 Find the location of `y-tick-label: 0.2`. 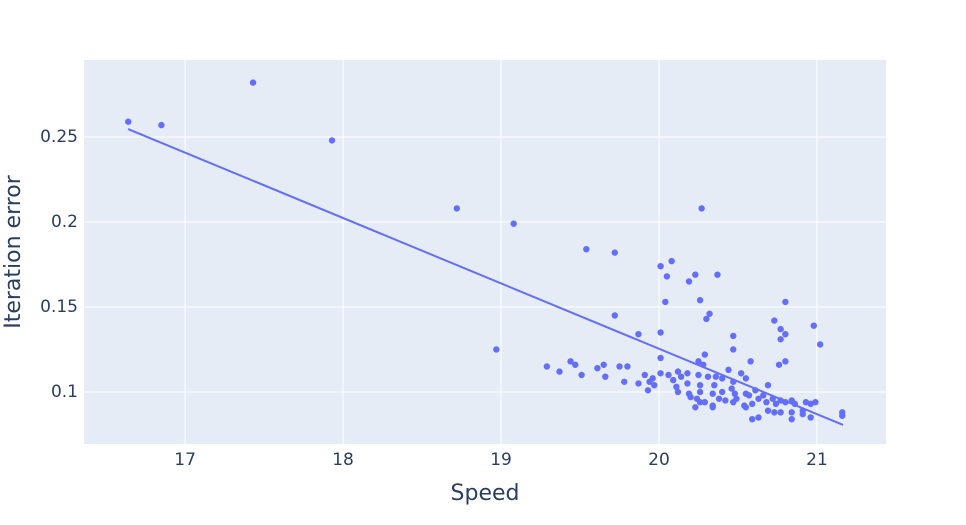

y-tick-label: 0.2 is located at coordinates (64, 222).